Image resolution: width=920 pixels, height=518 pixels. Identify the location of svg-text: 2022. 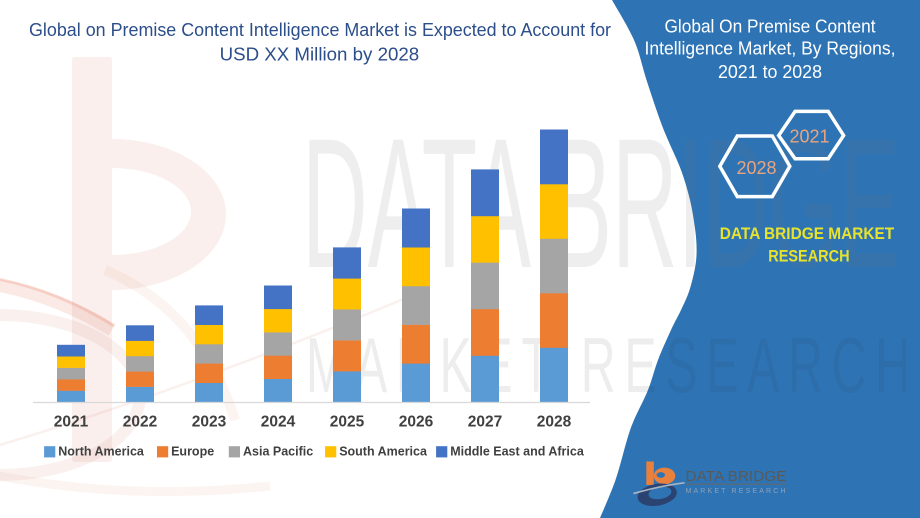
(140, 422).